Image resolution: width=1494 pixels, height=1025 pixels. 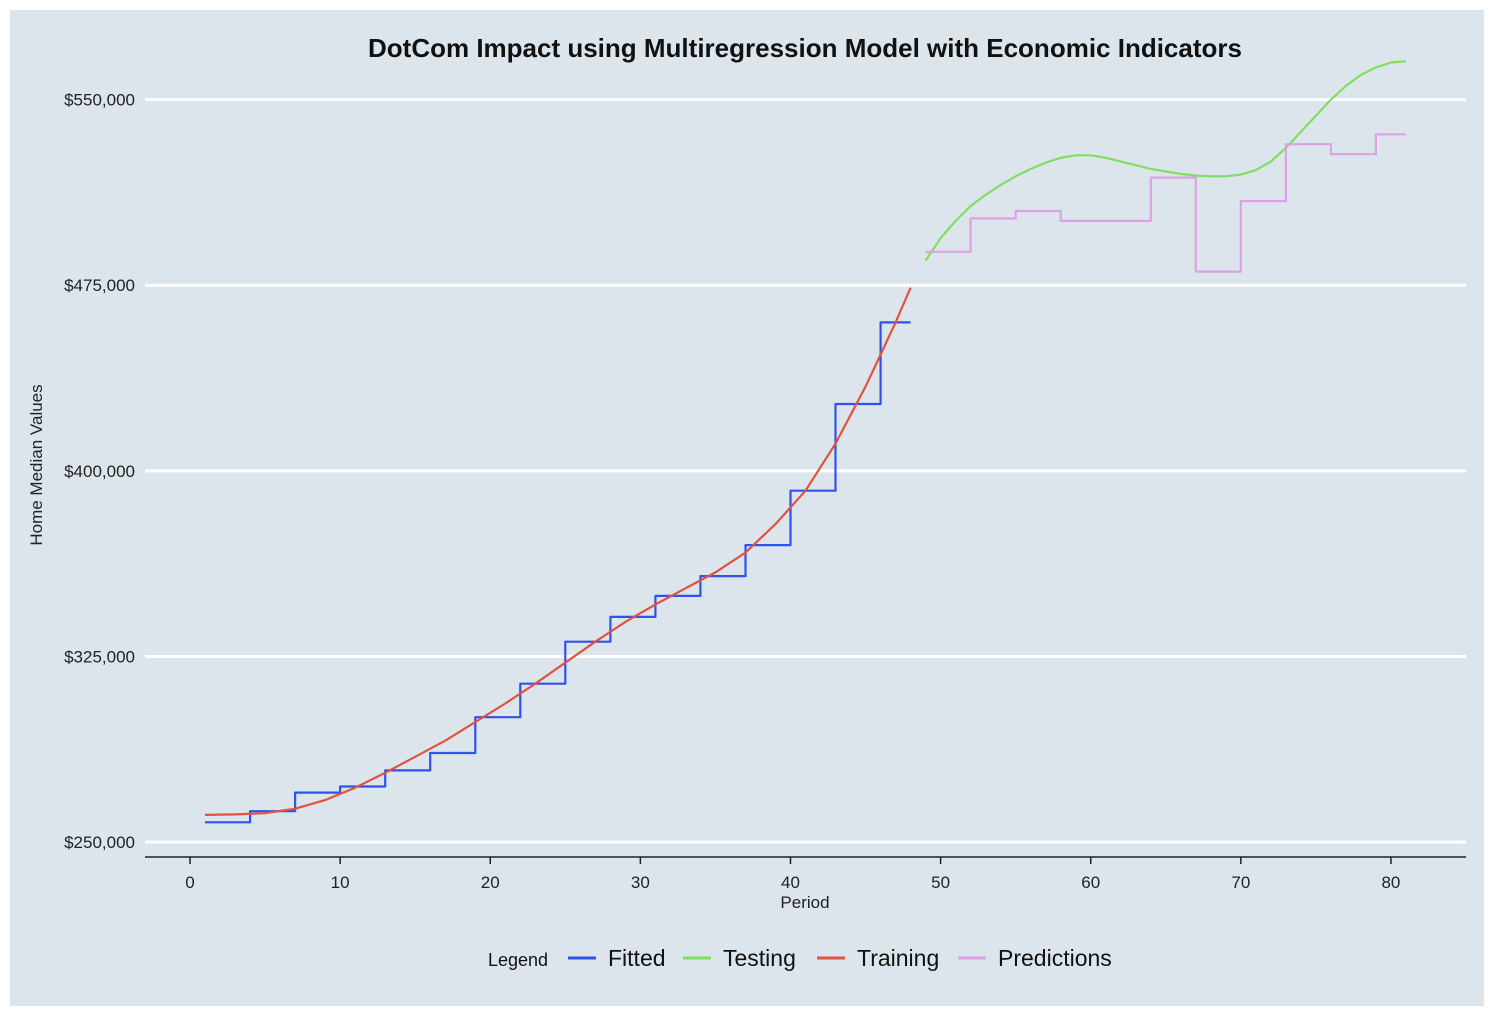 I want to click on y-axis-title: Home Median Values, so click(x=36, y=464).